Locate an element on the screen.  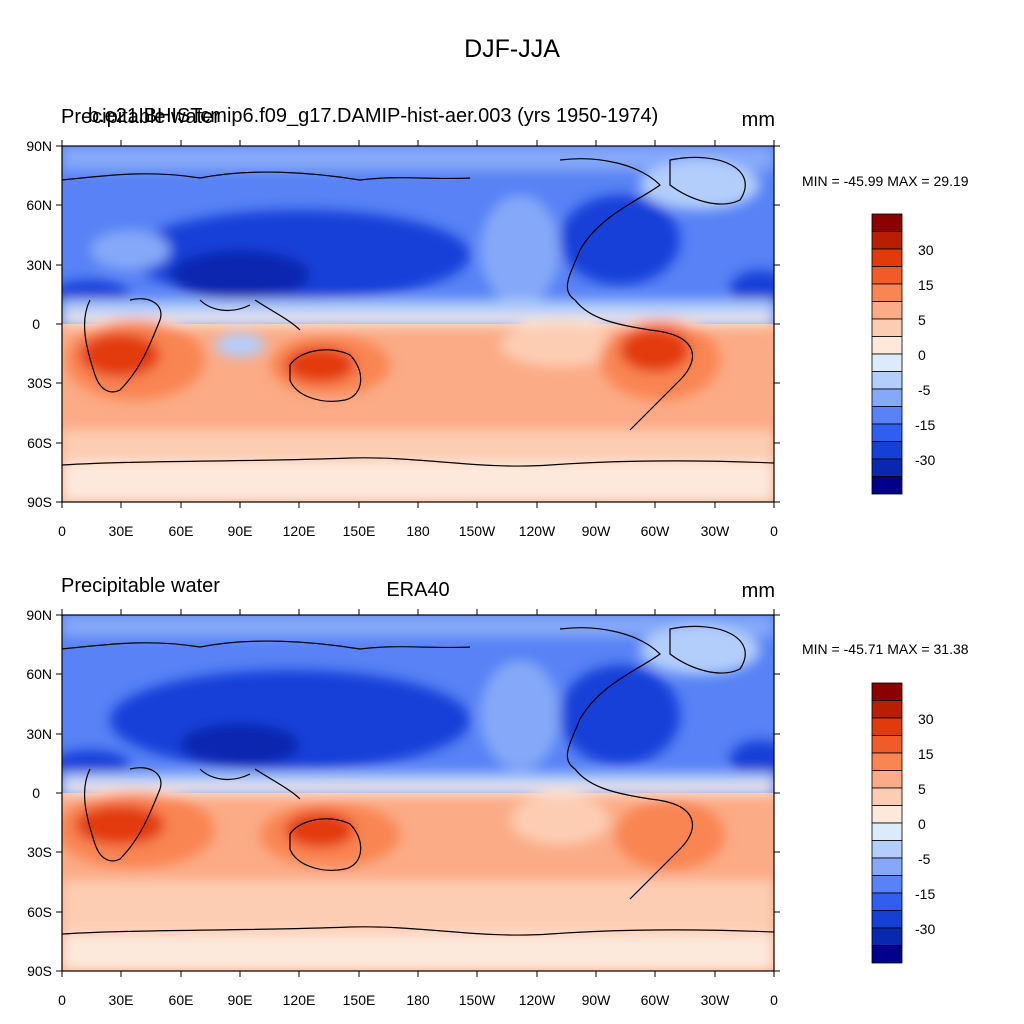
panel-title-left: Precipitable water is located at coordinates (140, 586).